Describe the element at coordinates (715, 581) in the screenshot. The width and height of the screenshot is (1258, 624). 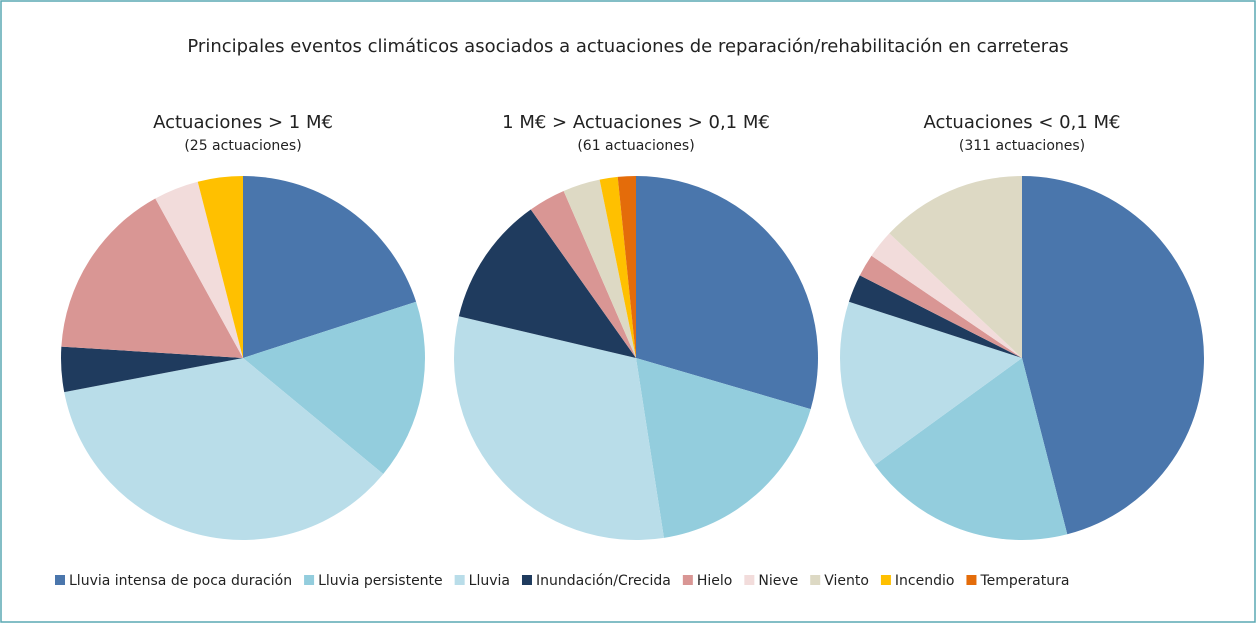
I see `legend-label: Hielo` at that location.